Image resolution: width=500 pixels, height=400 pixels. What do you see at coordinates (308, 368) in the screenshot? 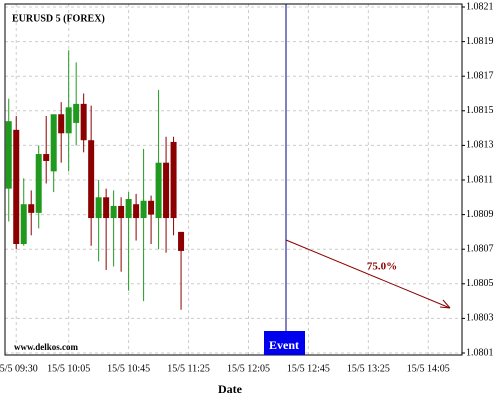
I see `x-tick-label: 15/5 12:45` at bounding box center [308, 368].